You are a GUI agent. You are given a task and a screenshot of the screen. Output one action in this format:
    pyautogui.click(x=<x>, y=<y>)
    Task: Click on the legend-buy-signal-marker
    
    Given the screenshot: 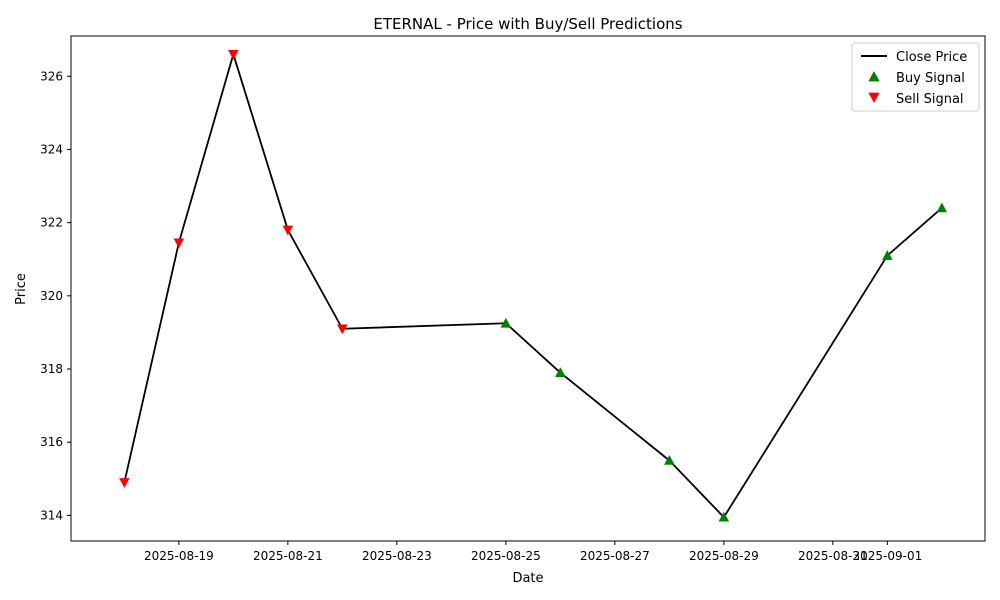 What is the action you would take?
    pyautogui.click(x=874, y=76)
    